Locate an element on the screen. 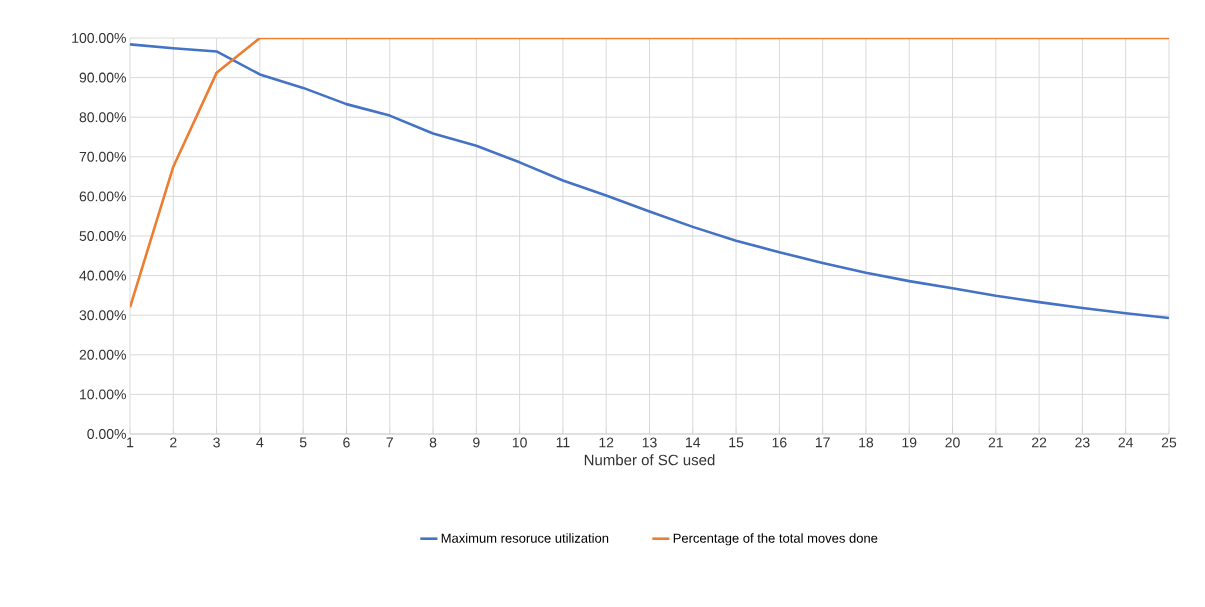 Image resolution: width=1205 pixels, height=607 pixels. x-axis-title: Number of SC used is located at coordinates (649, 460).